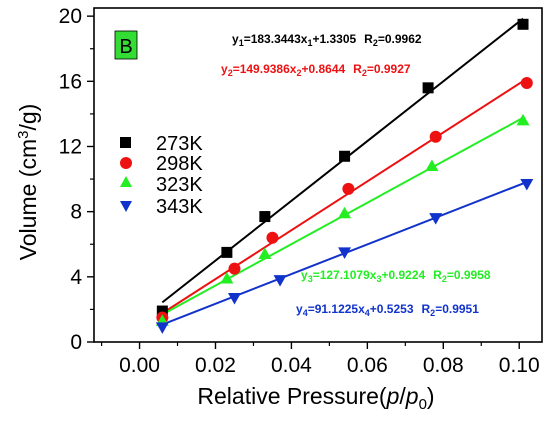  Describe the element at coordinates (126, 206) in the screenshot. I see `legend-marker-343k` at that location.